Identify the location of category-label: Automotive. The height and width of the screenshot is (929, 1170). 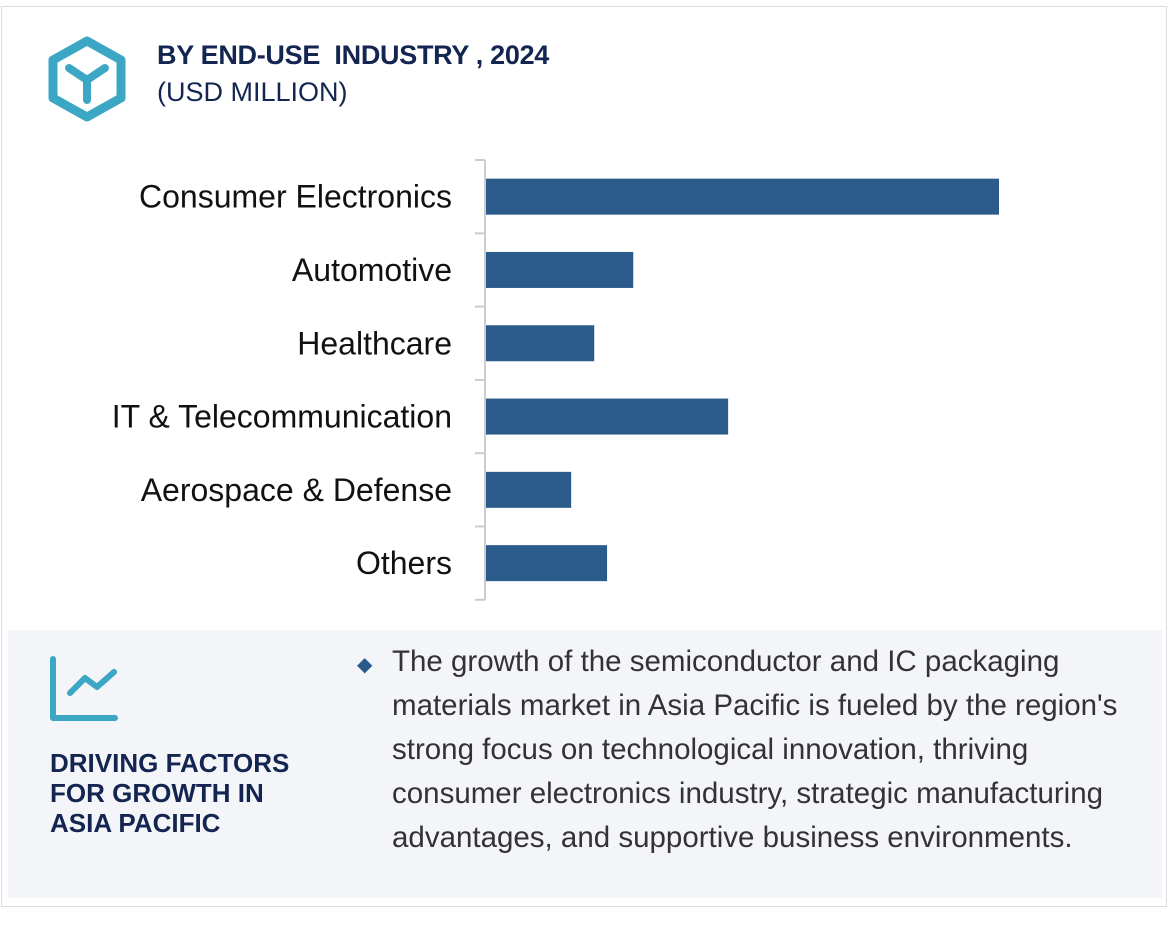
(372, 270).